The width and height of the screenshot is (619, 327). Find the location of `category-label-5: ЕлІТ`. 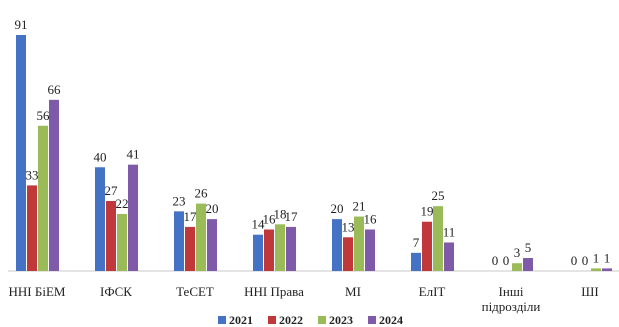

category-label-5: ЕлІТ is located at coordinates (432, 291).